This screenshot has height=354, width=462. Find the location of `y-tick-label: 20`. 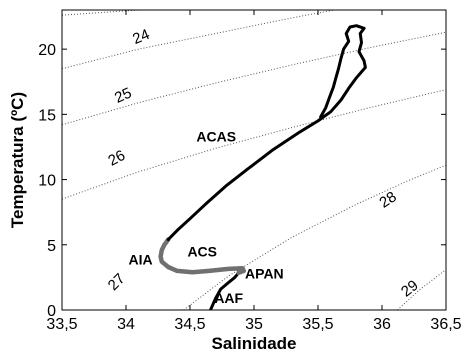

y-tick-label: 20 is located at coordinates (47, 50).